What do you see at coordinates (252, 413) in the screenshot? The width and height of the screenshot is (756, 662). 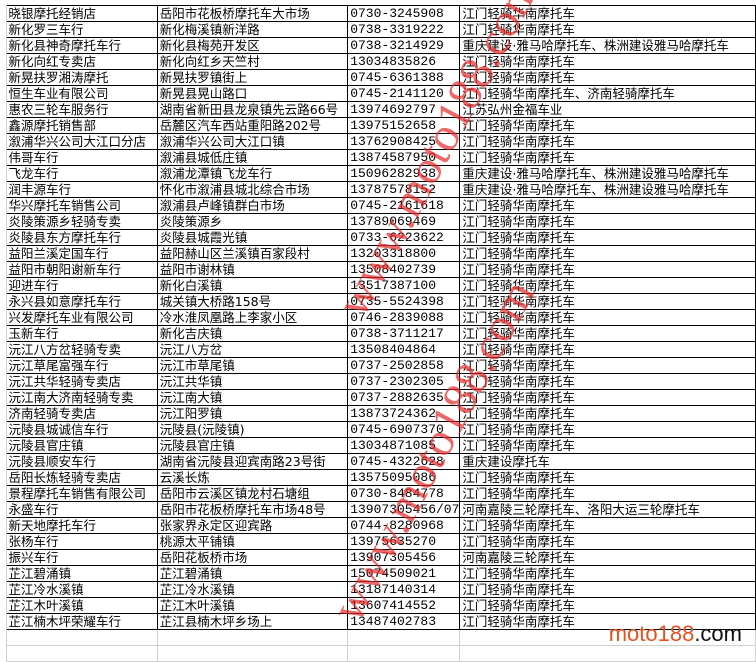 I see `address-cell: 沅江阳罗镇` at bounding box center [252, 413].